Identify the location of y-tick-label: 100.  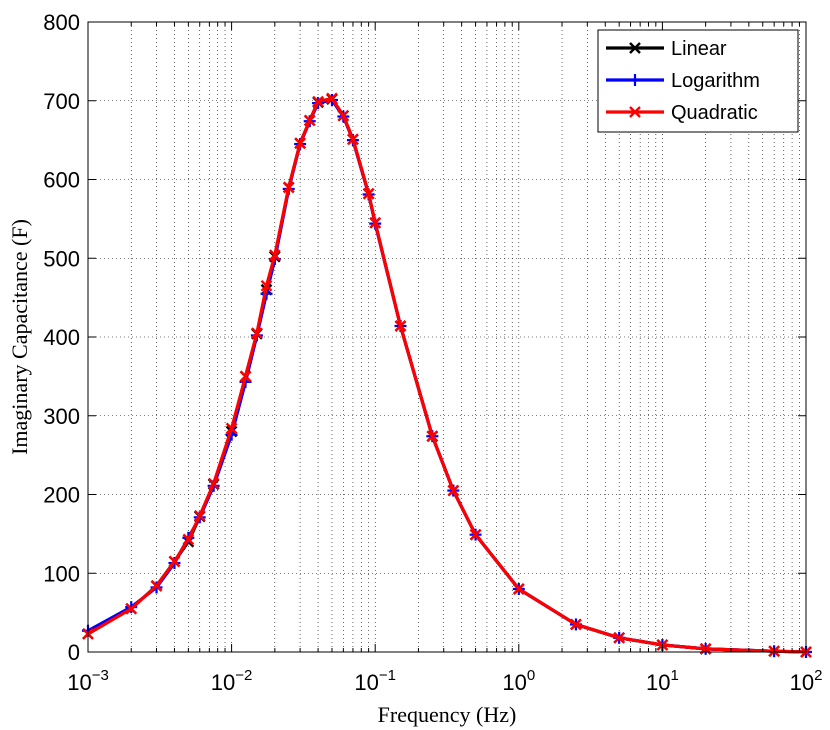
(61, 573).